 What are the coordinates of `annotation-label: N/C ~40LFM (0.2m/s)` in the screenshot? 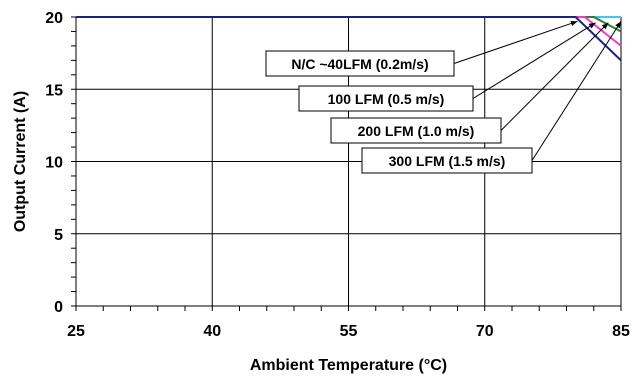 It's located at (359, 64).